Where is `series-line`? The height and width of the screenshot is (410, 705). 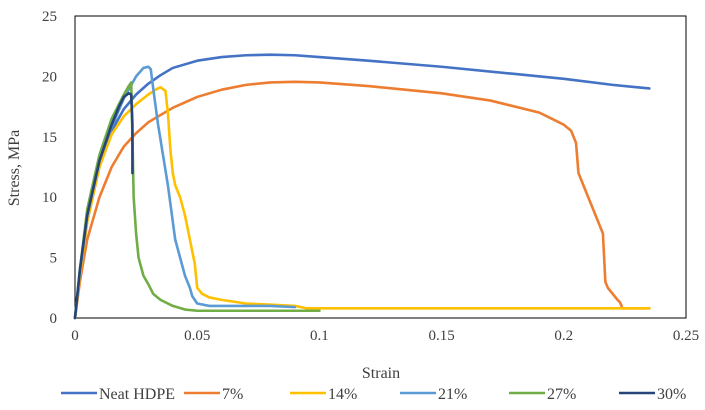
series-line is located at coordinates (103, 206).